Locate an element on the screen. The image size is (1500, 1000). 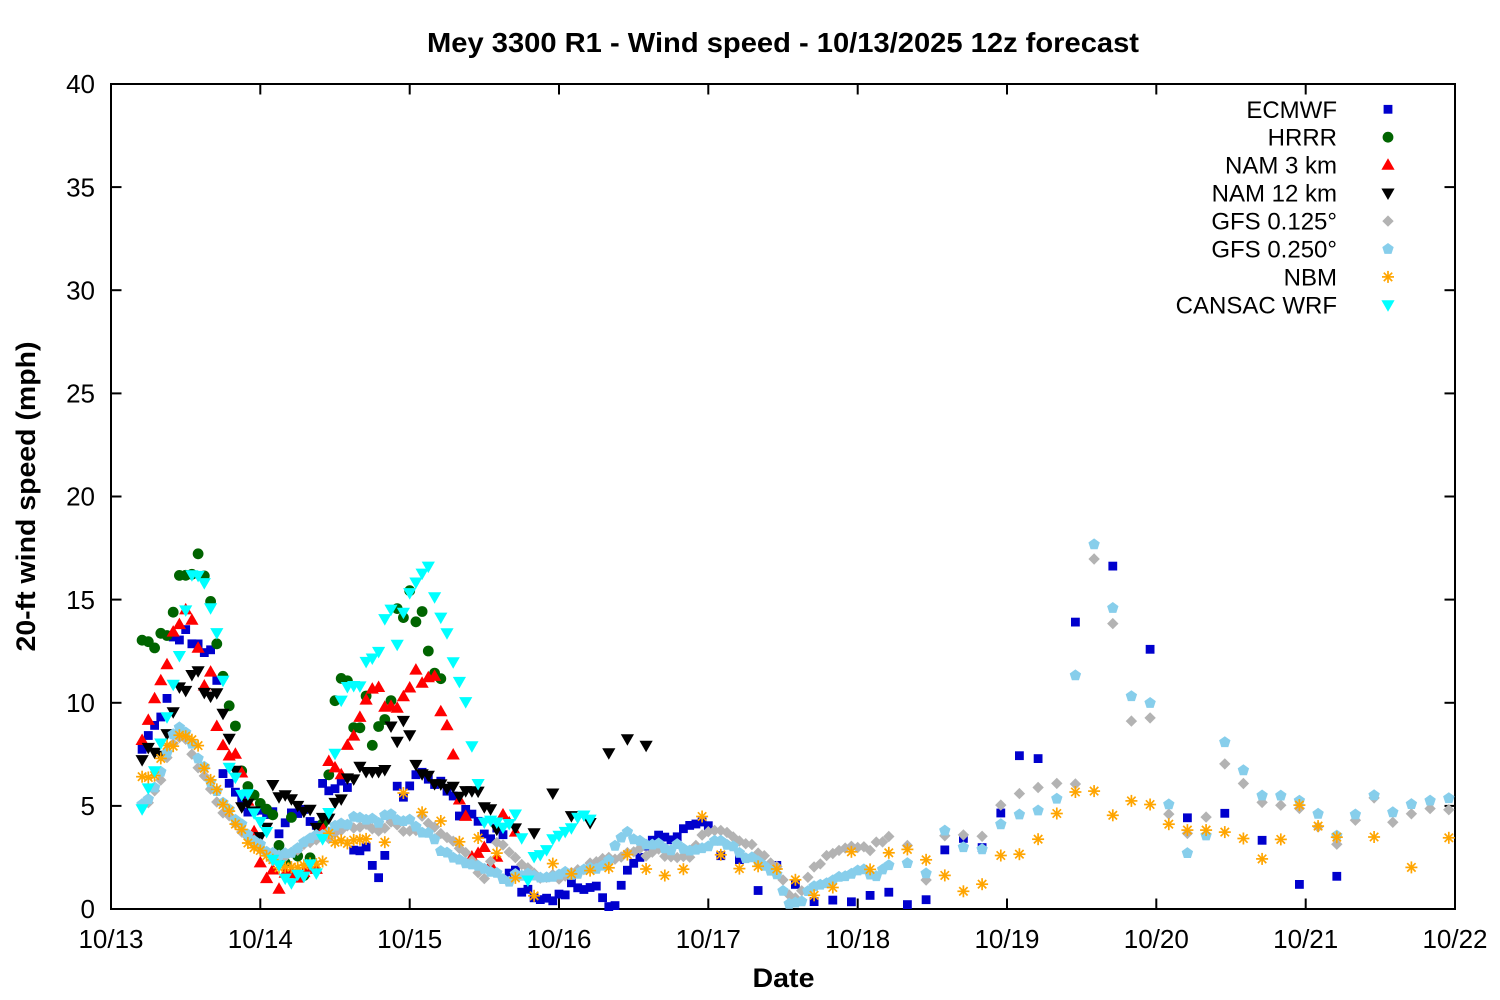
svg-text: 10/16 is located at coordinates (558, 939).